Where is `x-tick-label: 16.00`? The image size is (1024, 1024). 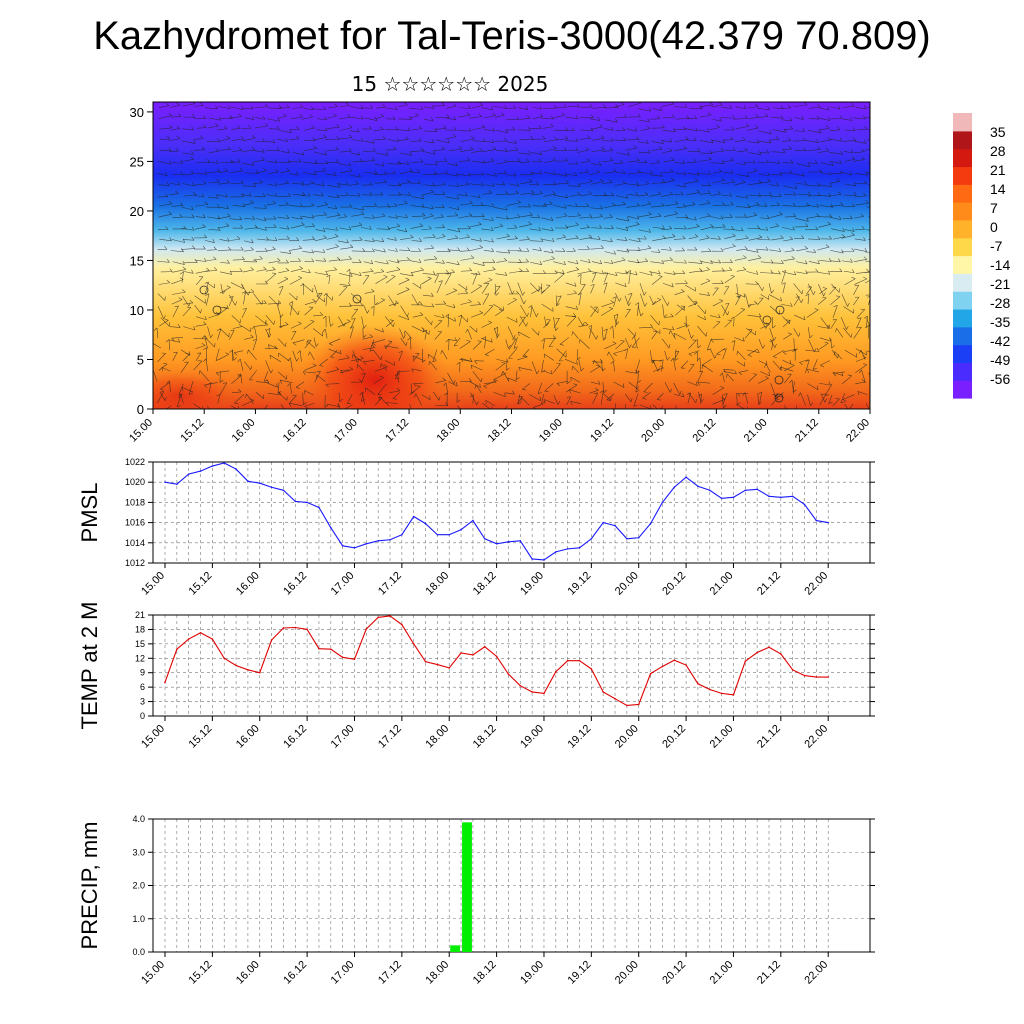 x-tick-label: 16.00 is located at coordinates (248, 584).